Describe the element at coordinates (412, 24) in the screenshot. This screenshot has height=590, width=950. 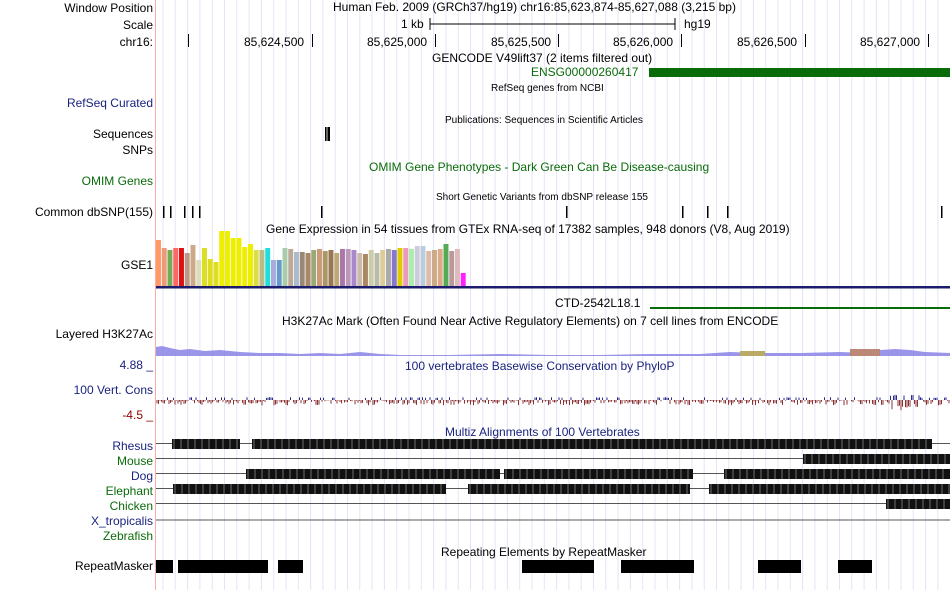
I see `scale-value: 1 kb` at that location.